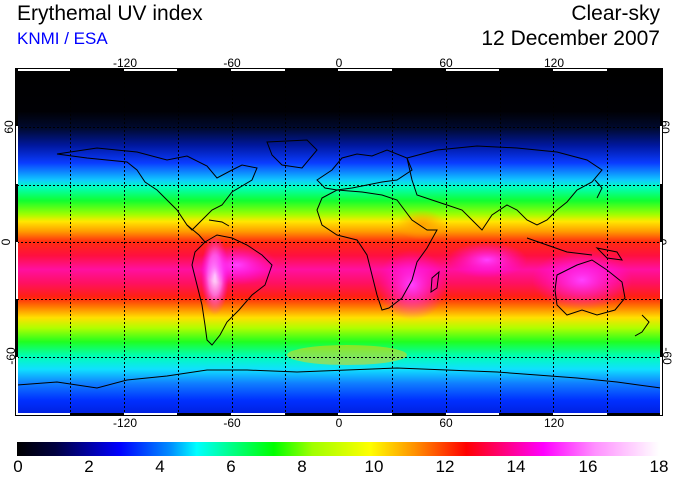 This screenshot has height=480, width=678. Describe the element at coordinates (219, 223) in the screenshot. I see `cuba-outline` at that location.